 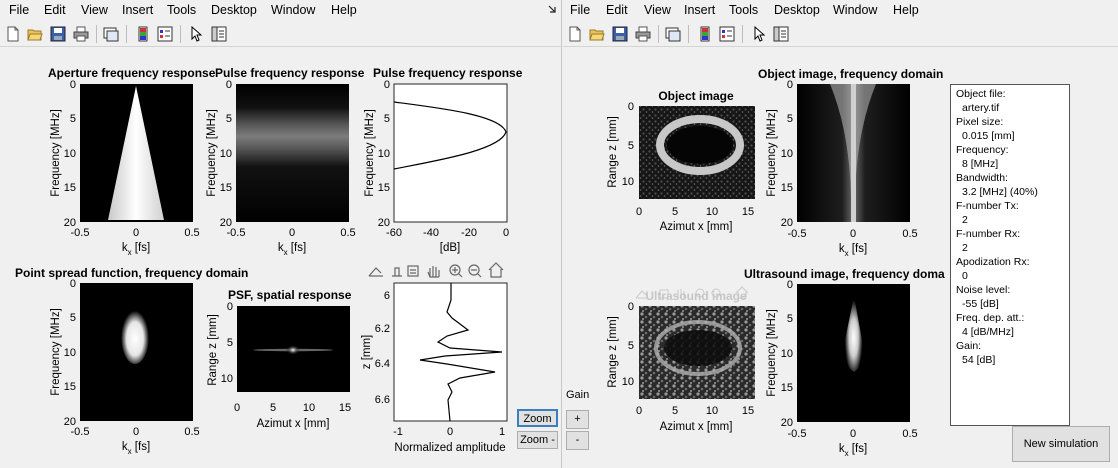 What do you see at coordinates (1061, 444) in the screenshot?
I see `new-simulation-button: New simulation` at bounding box center [1061, 444].